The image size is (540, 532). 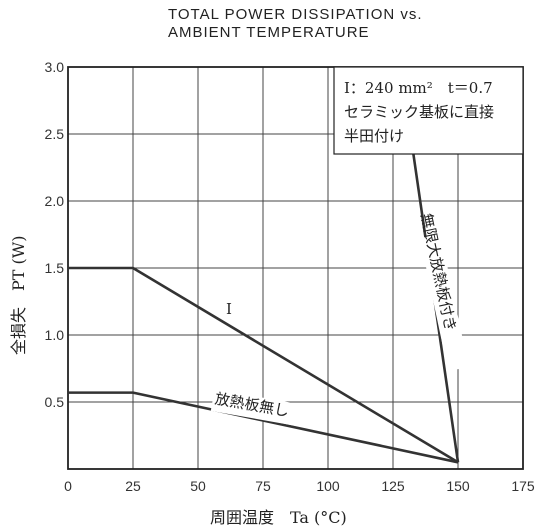 What do you see at coordinates (55, 67) in the screenshot?
I see `y-tick-label: 3.0` at bounding box center [55, 67].